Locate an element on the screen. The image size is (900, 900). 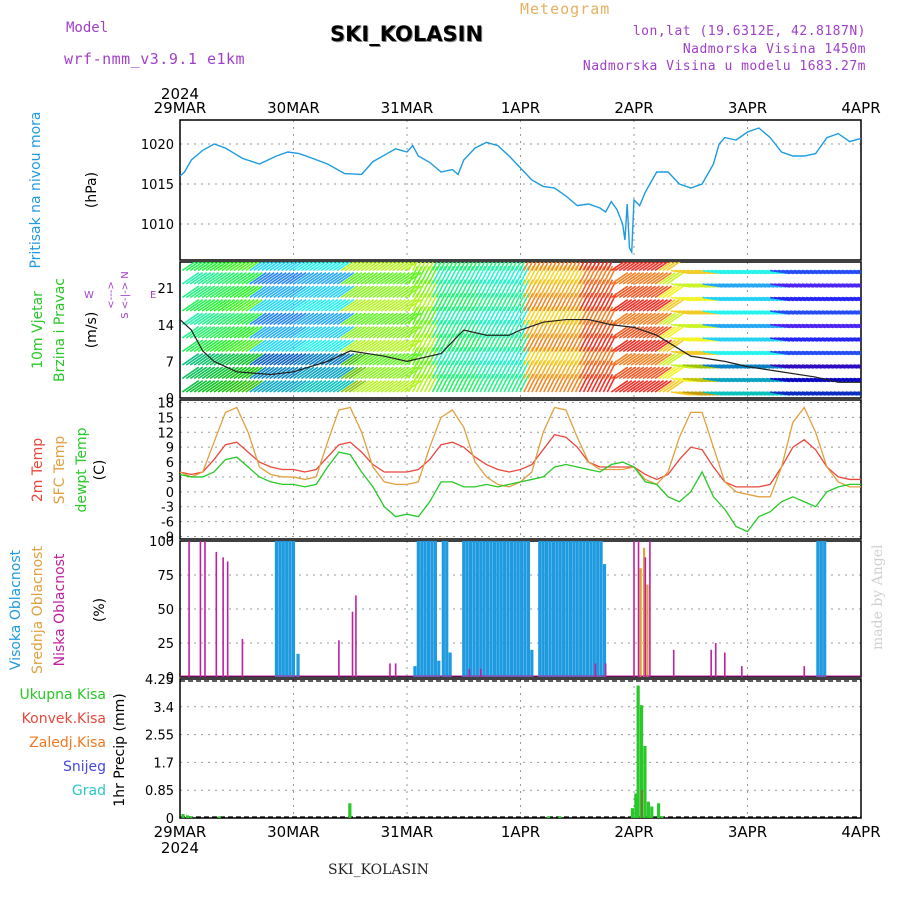
temp-label: 2m Temp is located at coordinates (38, 470).